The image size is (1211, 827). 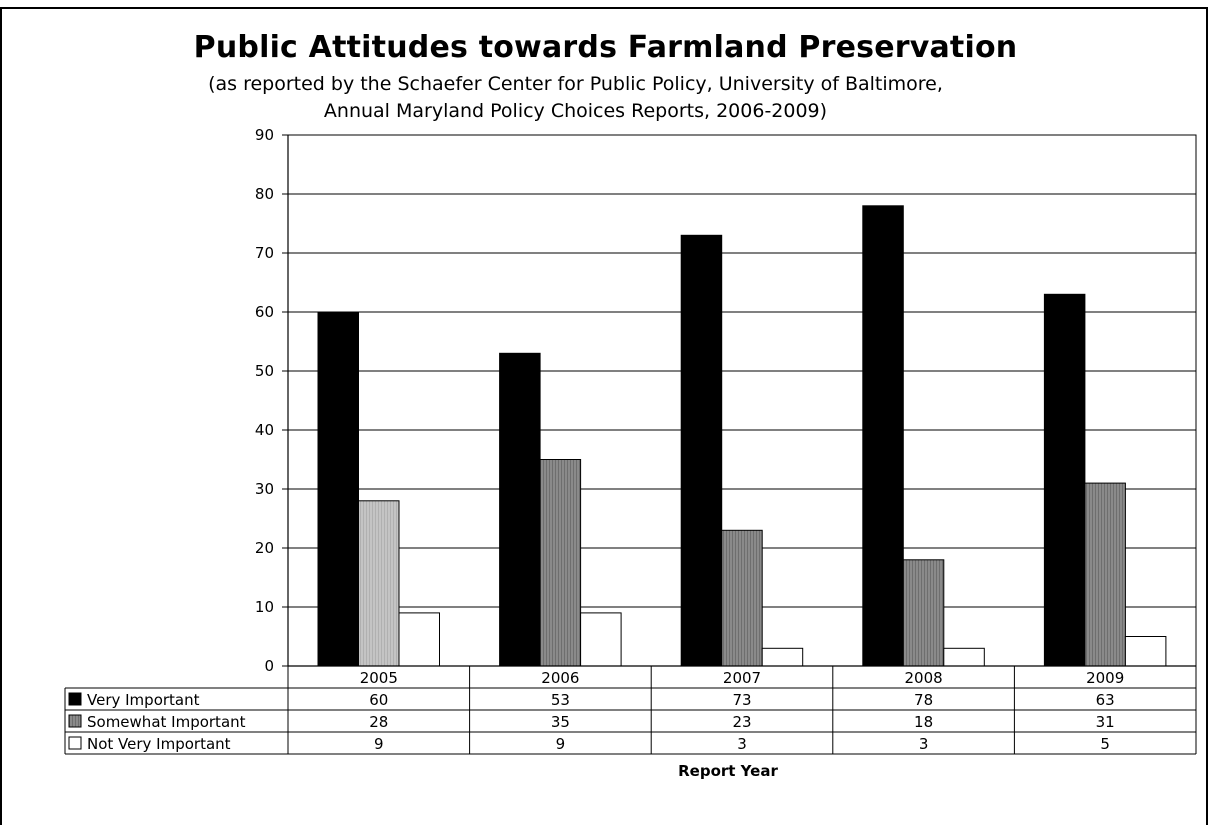 I want to click on bar-very-important-2006, so click(x=520, y=509).